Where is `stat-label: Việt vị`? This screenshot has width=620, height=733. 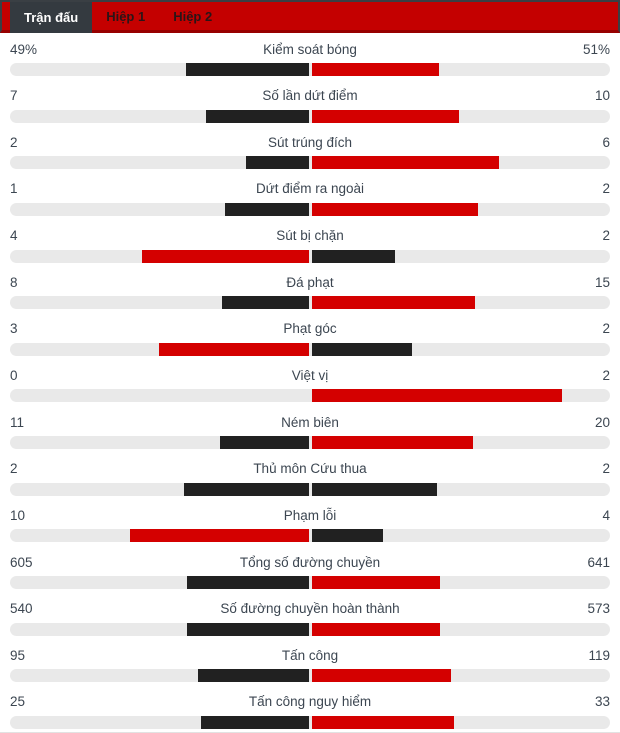 stat-label: Việt vị is located at coordinates (310, 375).